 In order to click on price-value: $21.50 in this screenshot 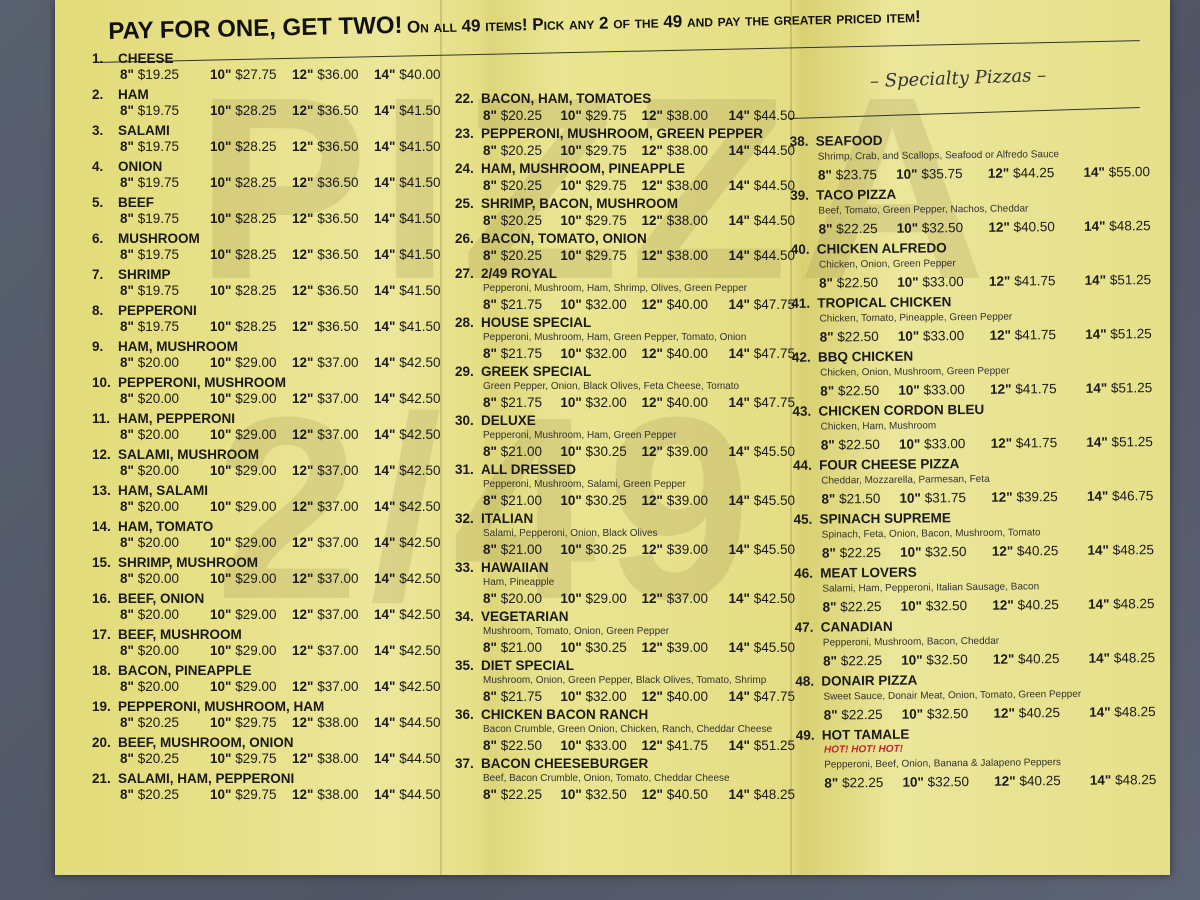, I will do `click(859, 498)`.